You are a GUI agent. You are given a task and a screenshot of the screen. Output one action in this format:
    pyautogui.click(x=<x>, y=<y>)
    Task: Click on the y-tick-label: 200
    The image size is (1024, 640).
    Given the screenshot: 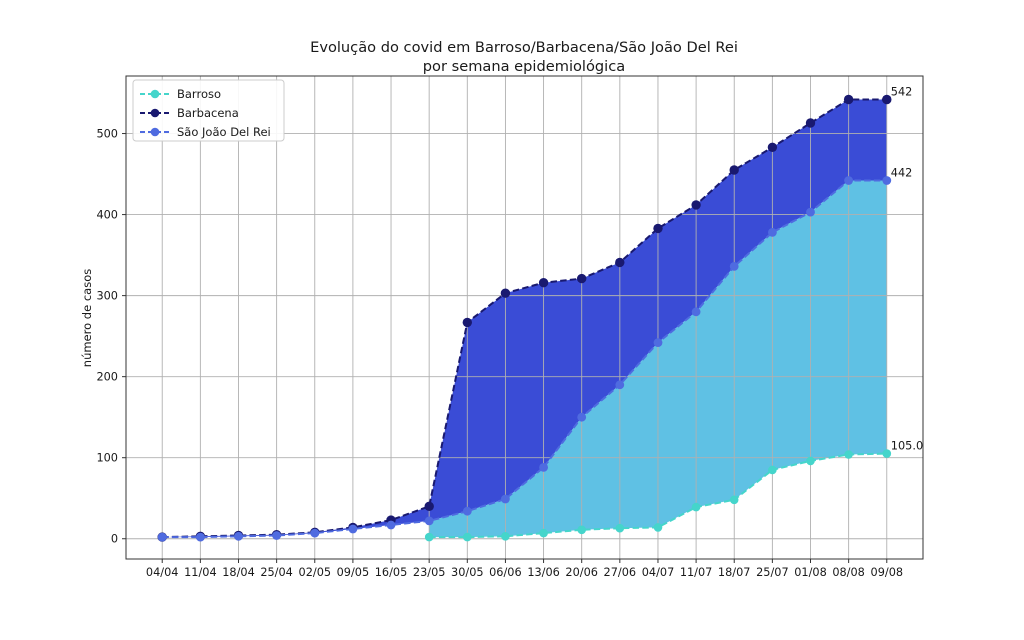 What is the action you would take?
    pyautogui.click(x=107, y=377)
    